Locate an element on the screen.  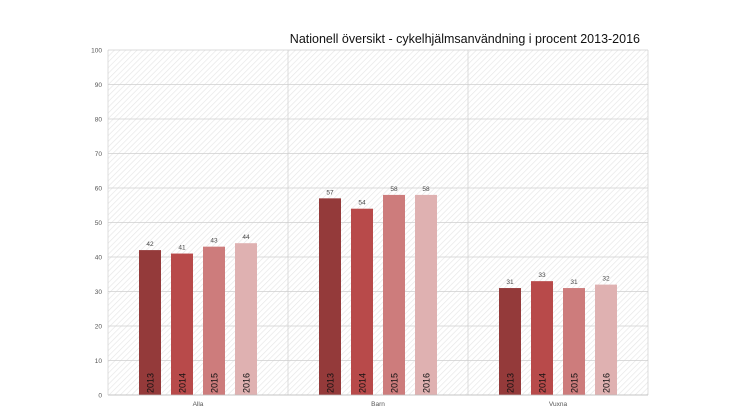
data-label: 33 is located at coordinates (542, 275).